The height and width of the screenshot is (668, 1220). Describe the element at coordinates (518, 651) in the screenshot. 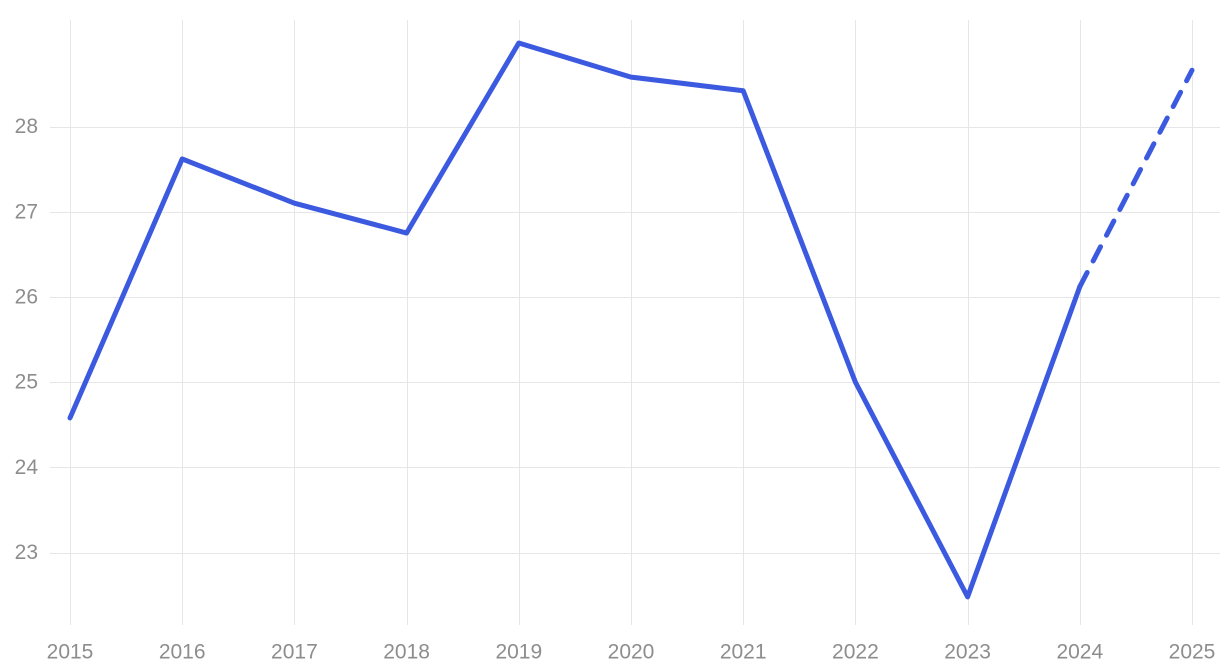

I see `x-tick-label-2019: 2019` at that location.